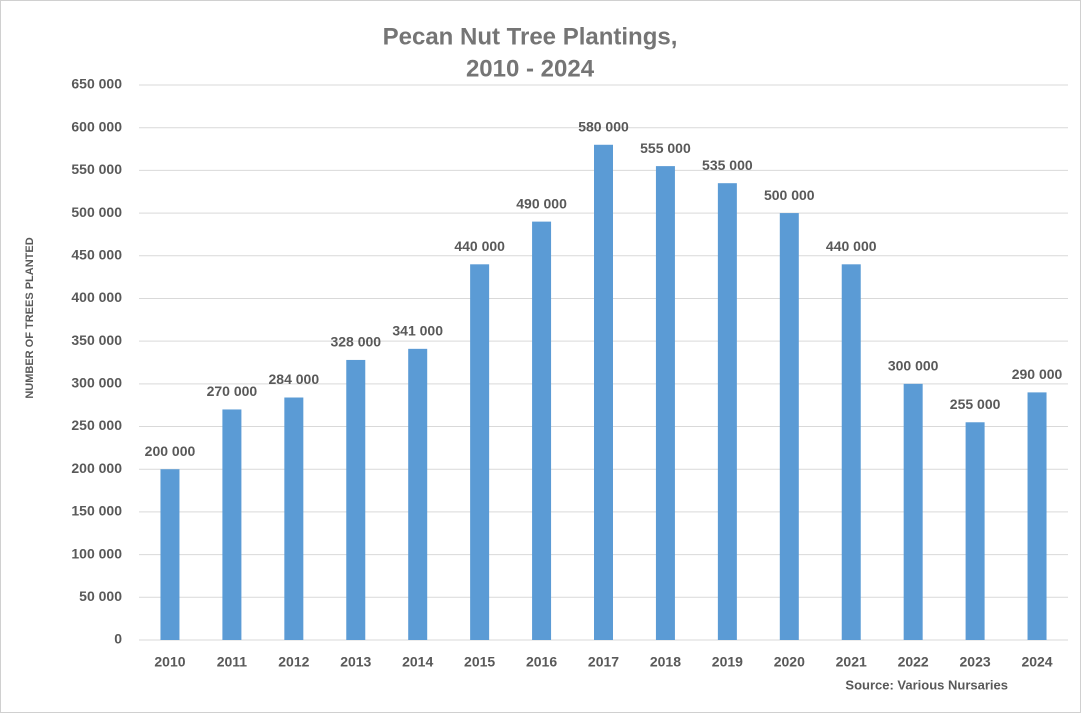 Image resolution: width=1081 pixels, height=713 pixels. What do you see at coordinates (603, 126) in the screenshot?
I see `data-label: 580 000` at bounding box center [603, 126].